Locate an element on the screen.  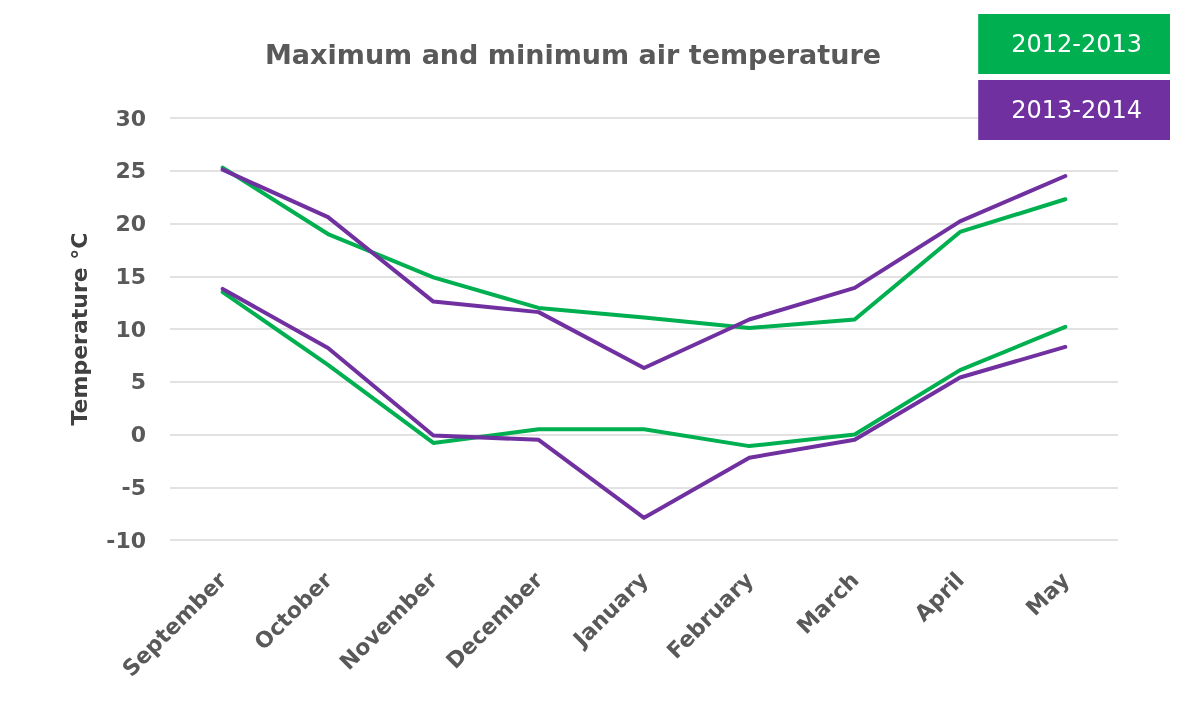
y-tick-label: 15 is located at coordinates (130, 276).